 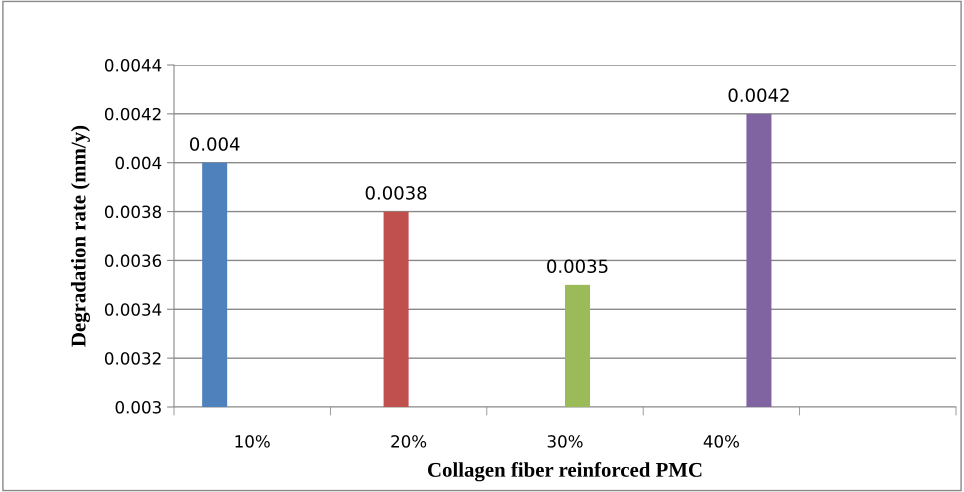 What do you see at coordinates (132, 358) in the screenshot?
I see `y-tick-label: 0.0032` at bounding box center [132, 358].